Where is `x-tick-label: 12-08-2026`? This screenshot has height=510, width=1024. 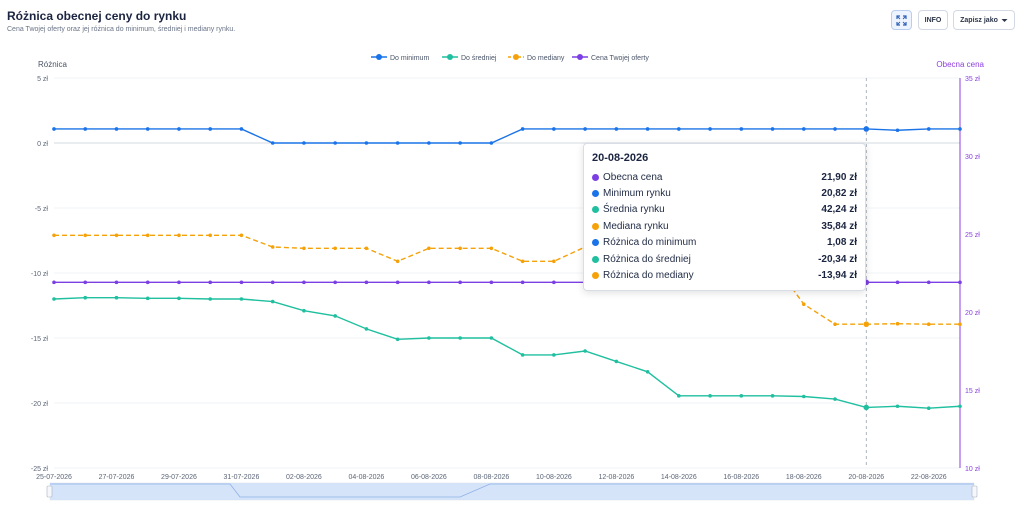 x-tick-label: 12-08-2026 is located at coordinates (616, 477).